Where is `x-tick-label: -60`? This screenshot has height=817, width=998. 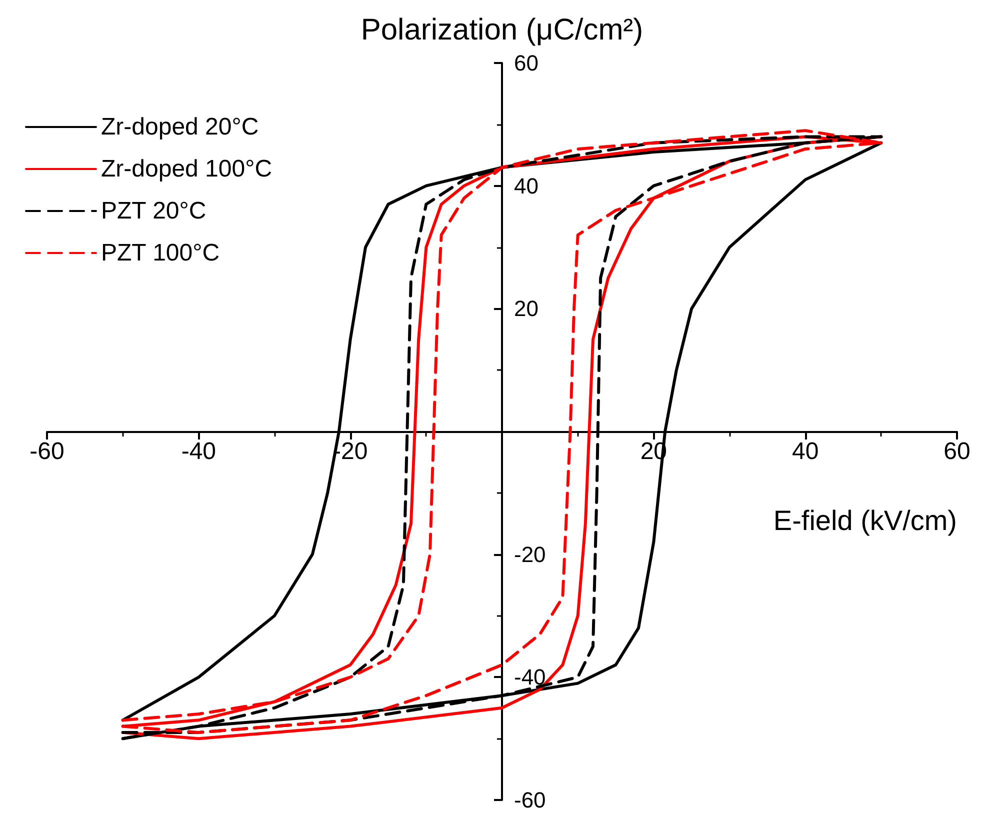
x-tick-label: -60 is located at coordinates (47, 451).